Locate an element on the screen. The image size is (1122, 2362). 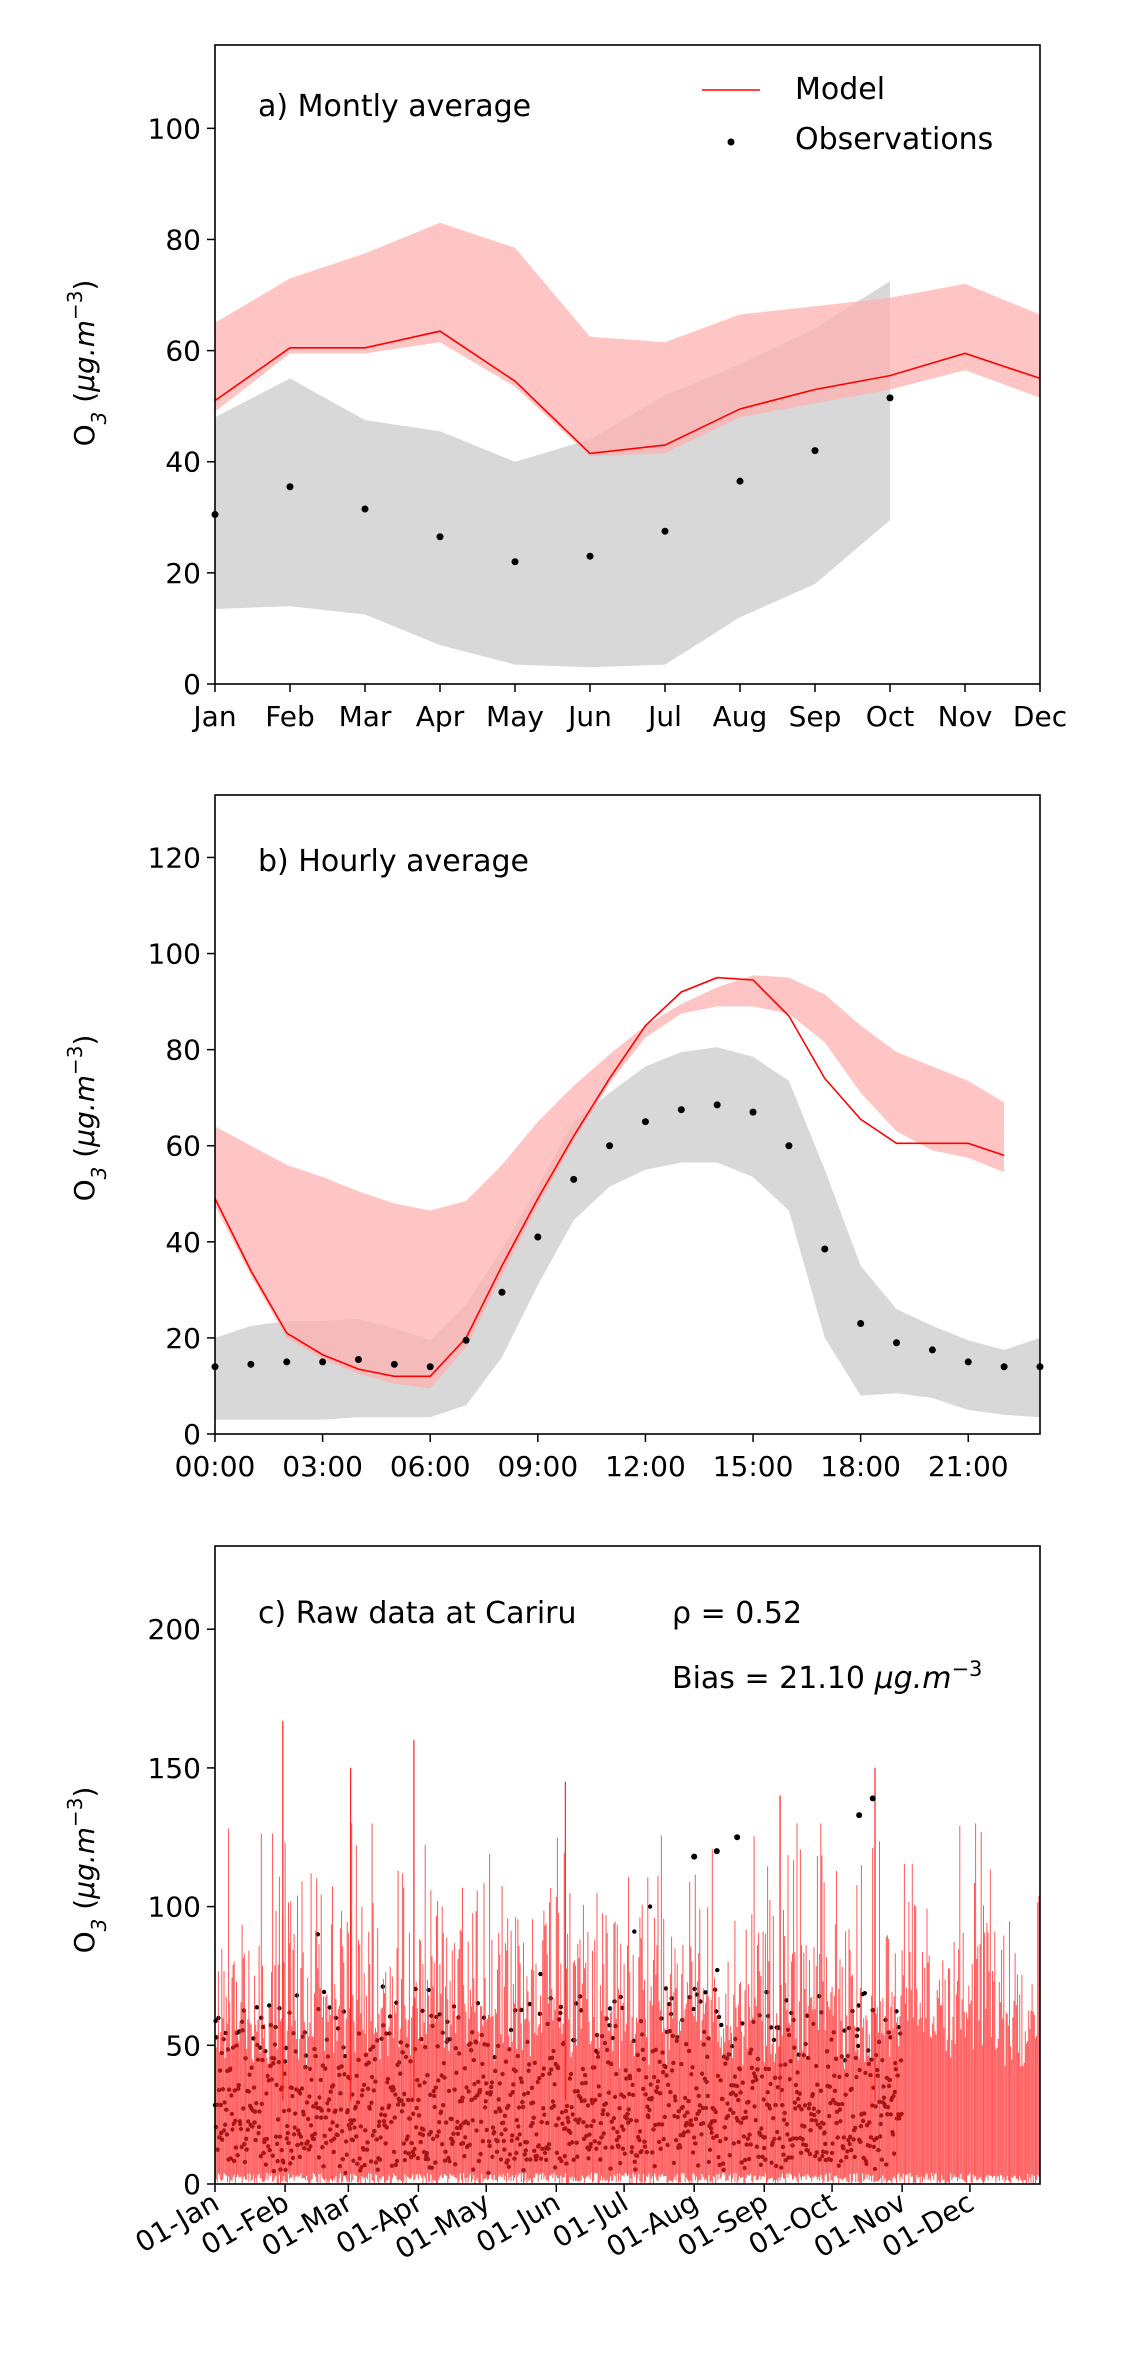
x-tick-label: Nov is located at coordinates (965, 716).